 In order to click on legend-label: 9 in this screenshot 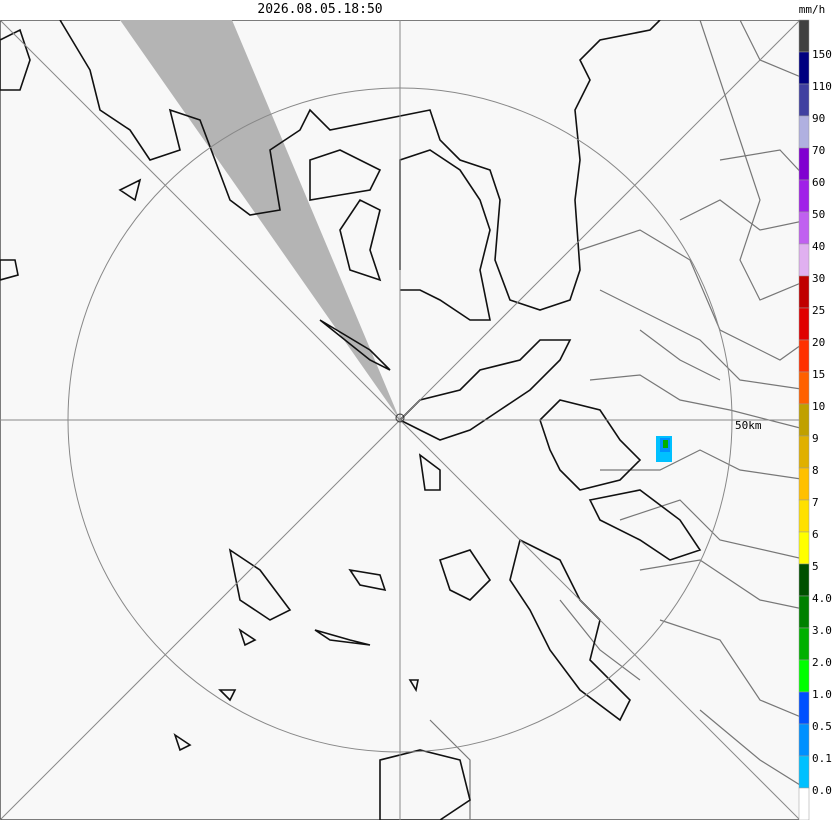, I will do `click(815, 438)`.